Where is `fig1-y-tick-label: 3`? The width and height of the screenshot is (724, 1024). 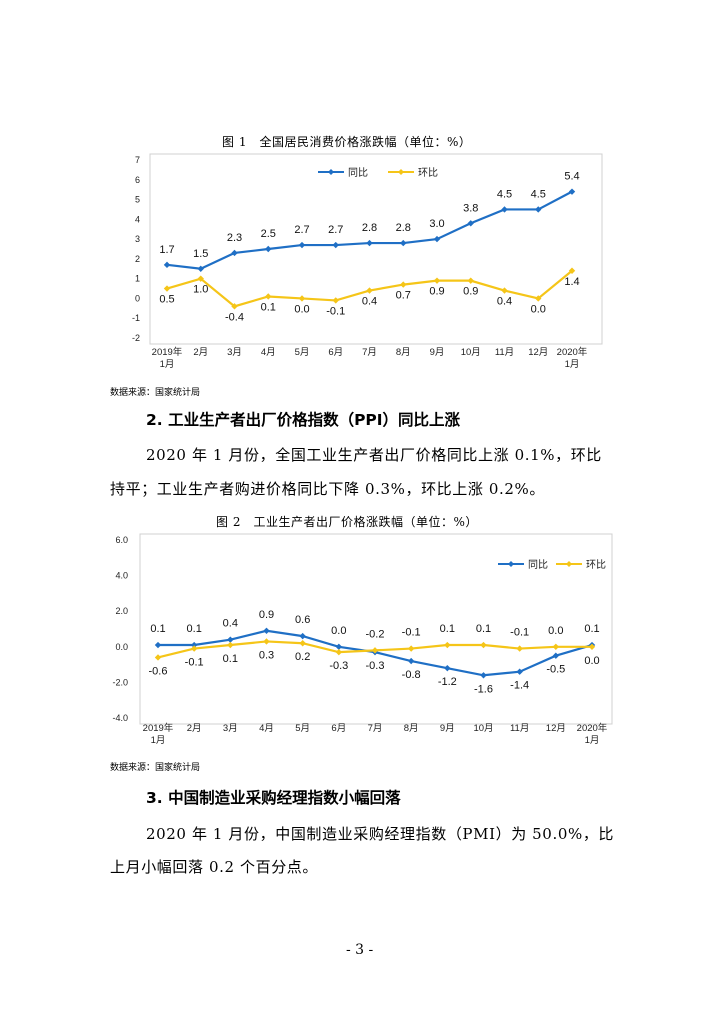
fig1-y-tick-label: 3 is located at coordinates (137, 239).